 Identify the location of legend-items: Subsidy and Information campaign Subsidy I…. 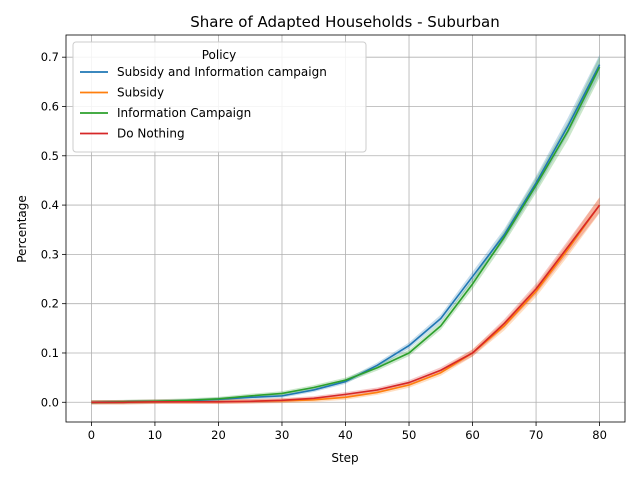
(203, 103).